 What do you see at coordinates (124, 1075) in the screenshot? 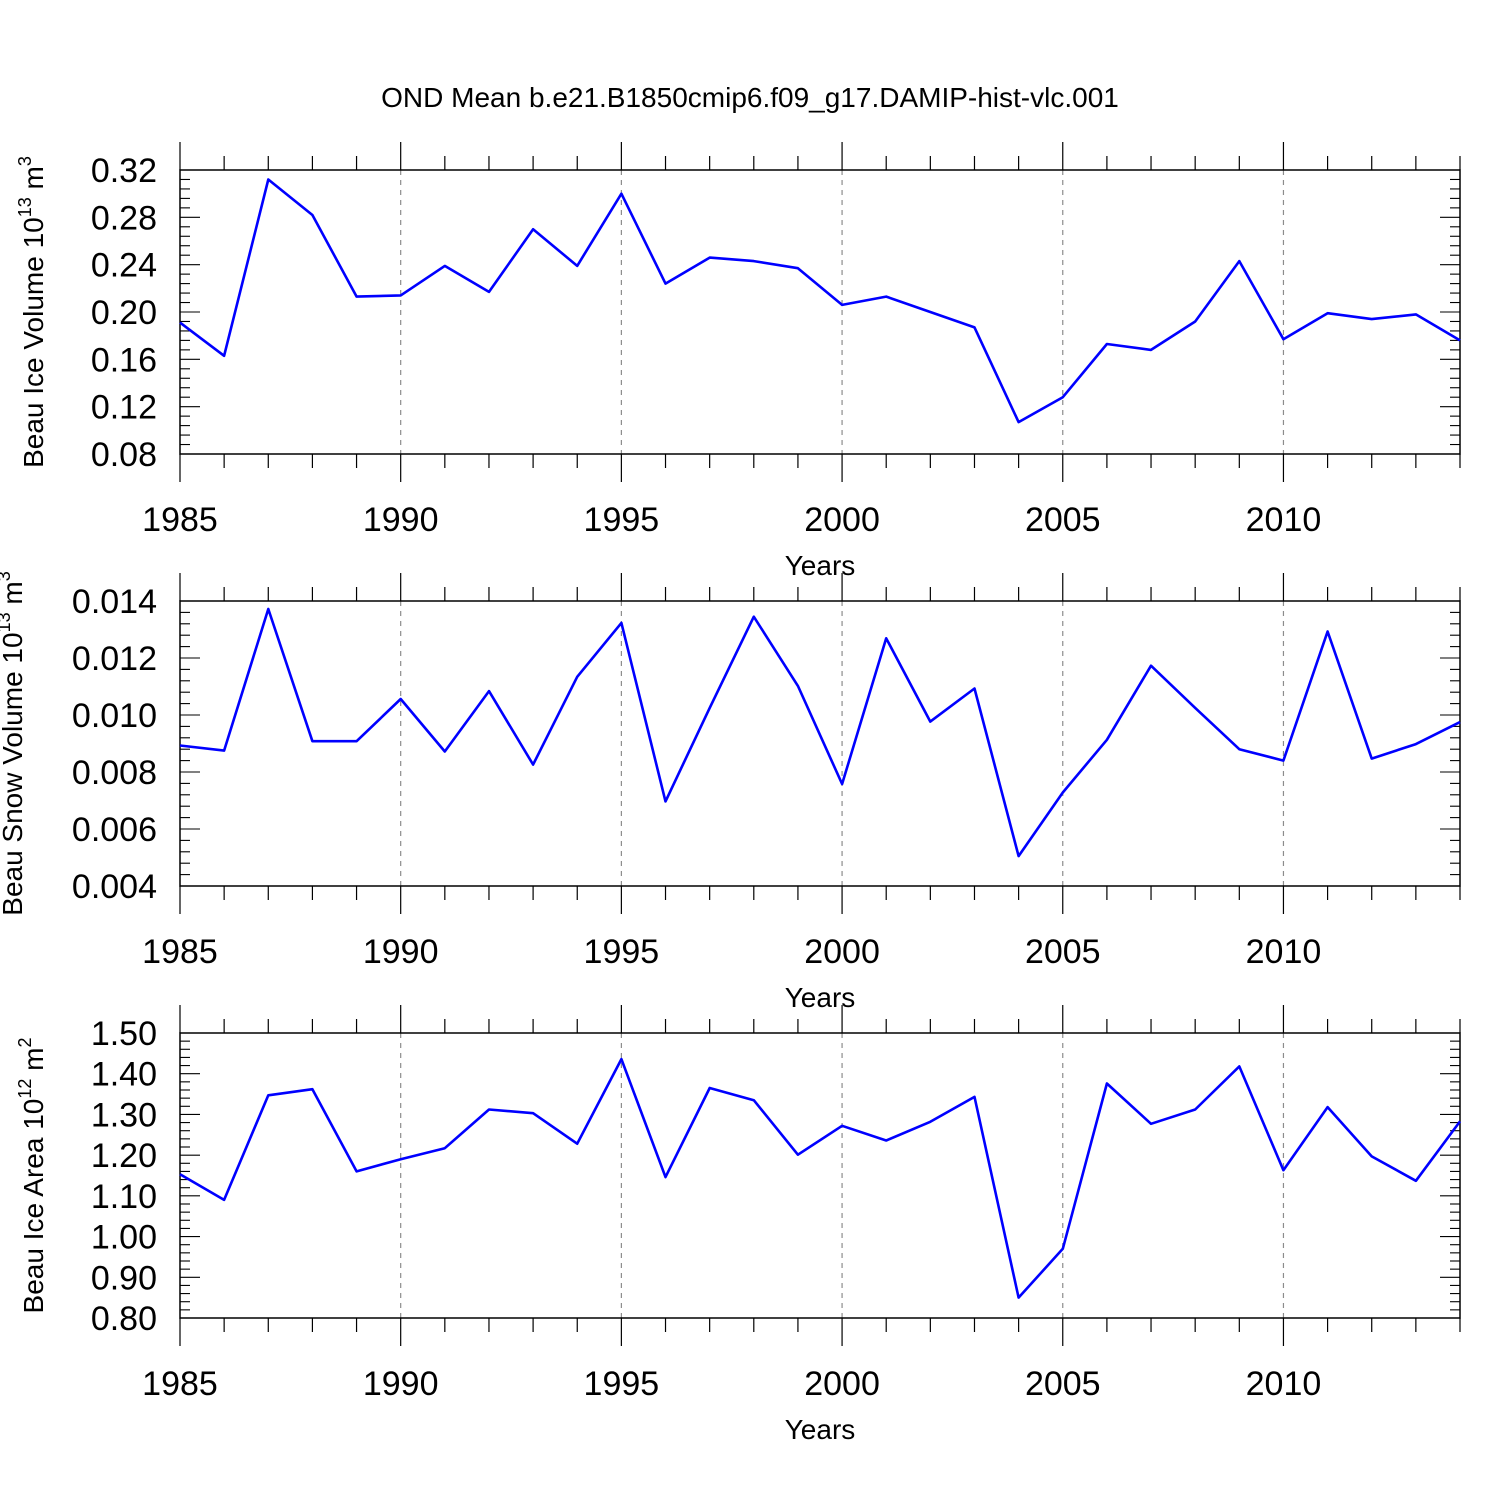
I see `y-tick-label: 1.40` at bounding box center [124, 1075].